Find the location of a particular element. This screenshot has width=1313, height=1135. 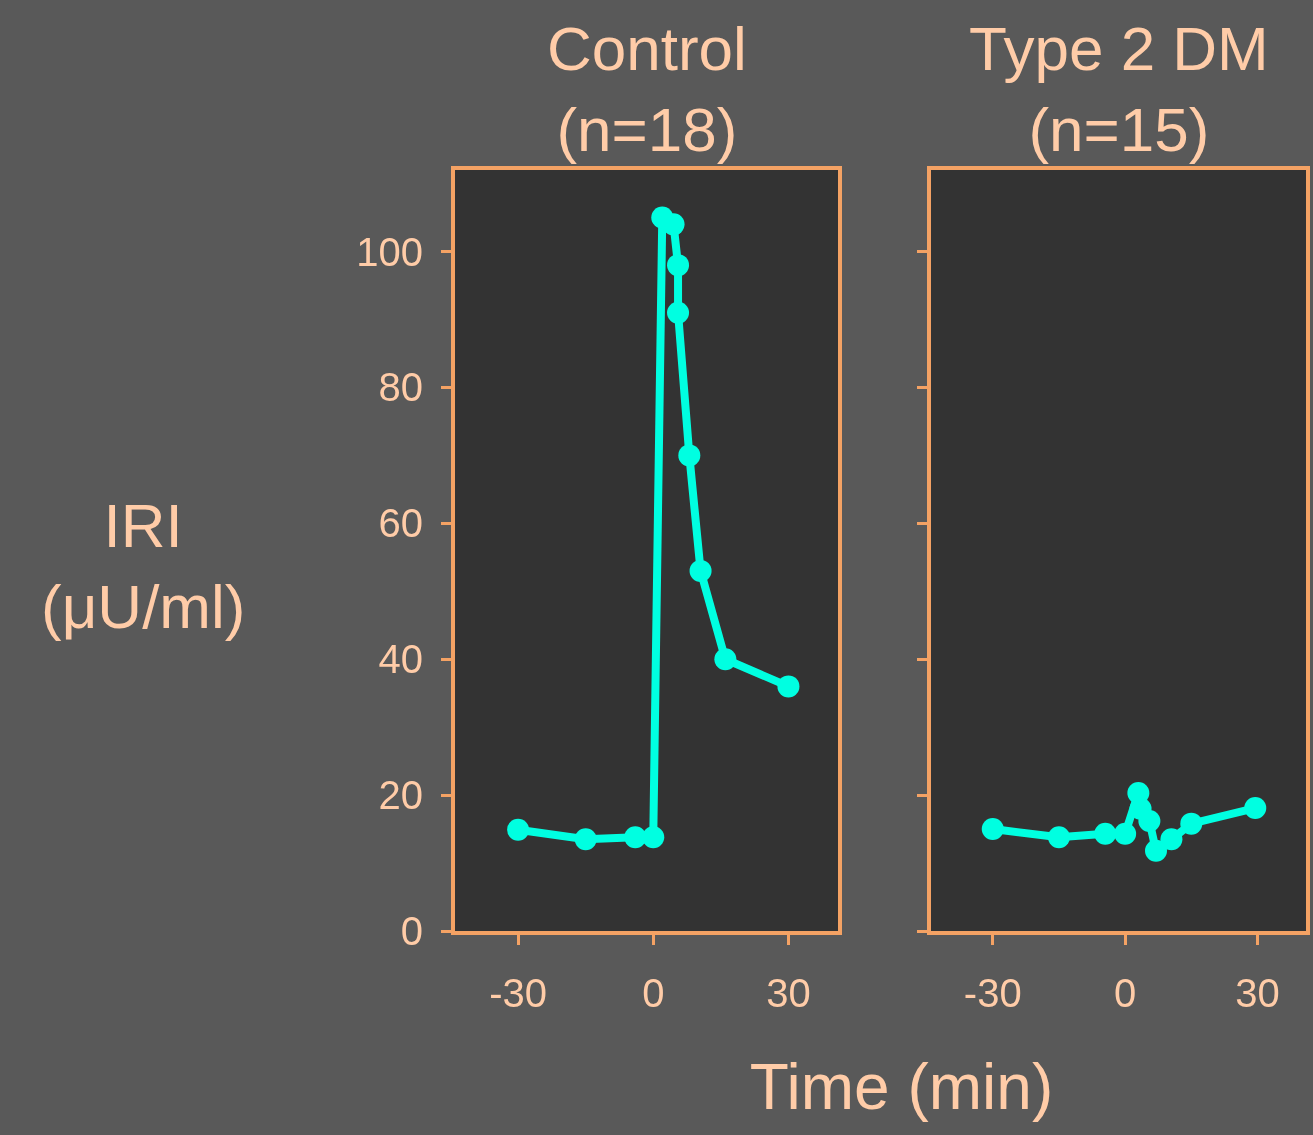

y-tick-label: 100 is located at coordinates (389, 251).